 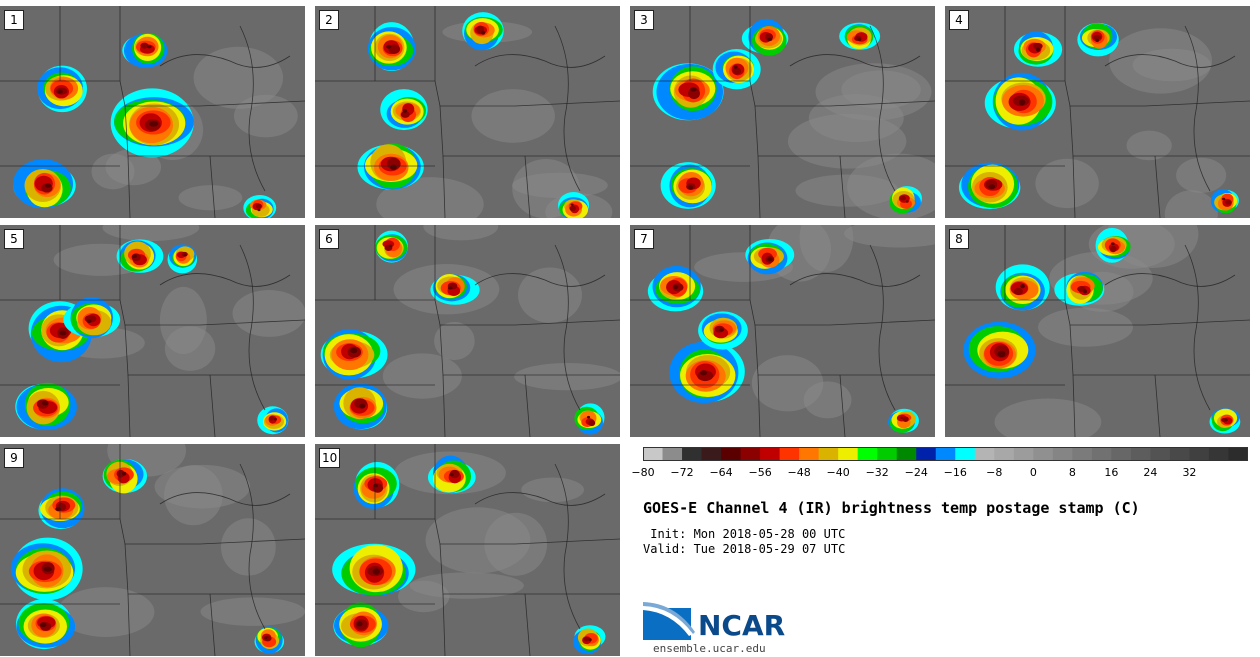 I want to click on colorbar-tick-label: −32, so click(x=877, y=472).